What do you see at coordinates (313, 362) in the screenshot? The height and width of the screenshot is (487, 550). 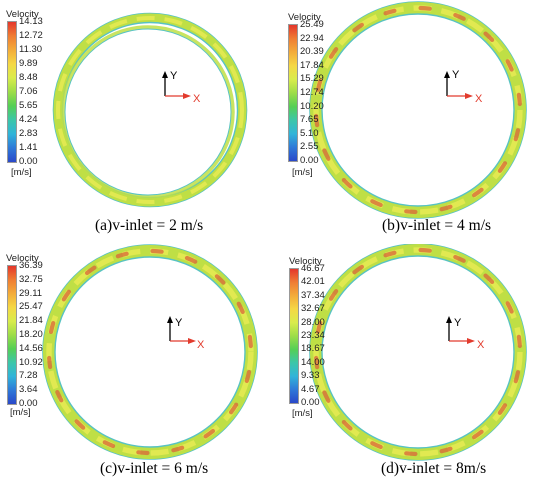 I see `colorbar-tick-label: 14.00` at bounding box center [313, 362].